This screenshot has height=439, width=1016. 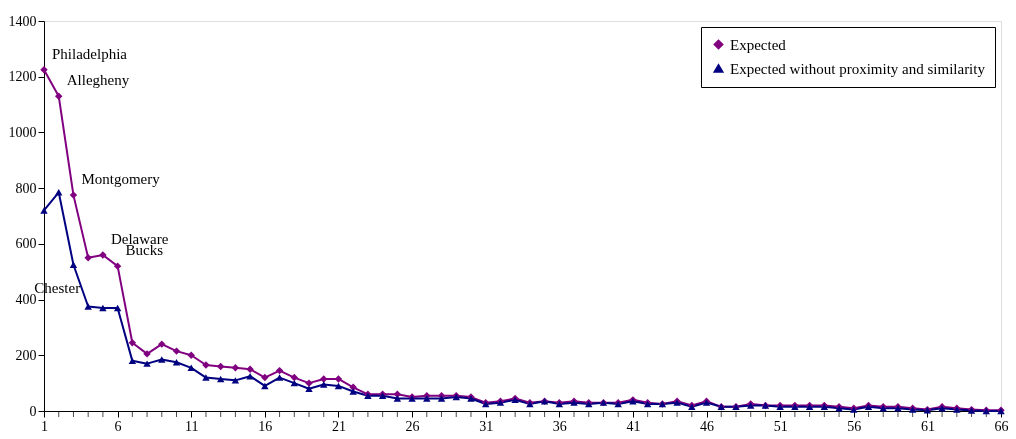 What do you see at coordinates (633, 426) in the screenshot?
I see `x-tick-label: 41` at bounding box center [633, 426].